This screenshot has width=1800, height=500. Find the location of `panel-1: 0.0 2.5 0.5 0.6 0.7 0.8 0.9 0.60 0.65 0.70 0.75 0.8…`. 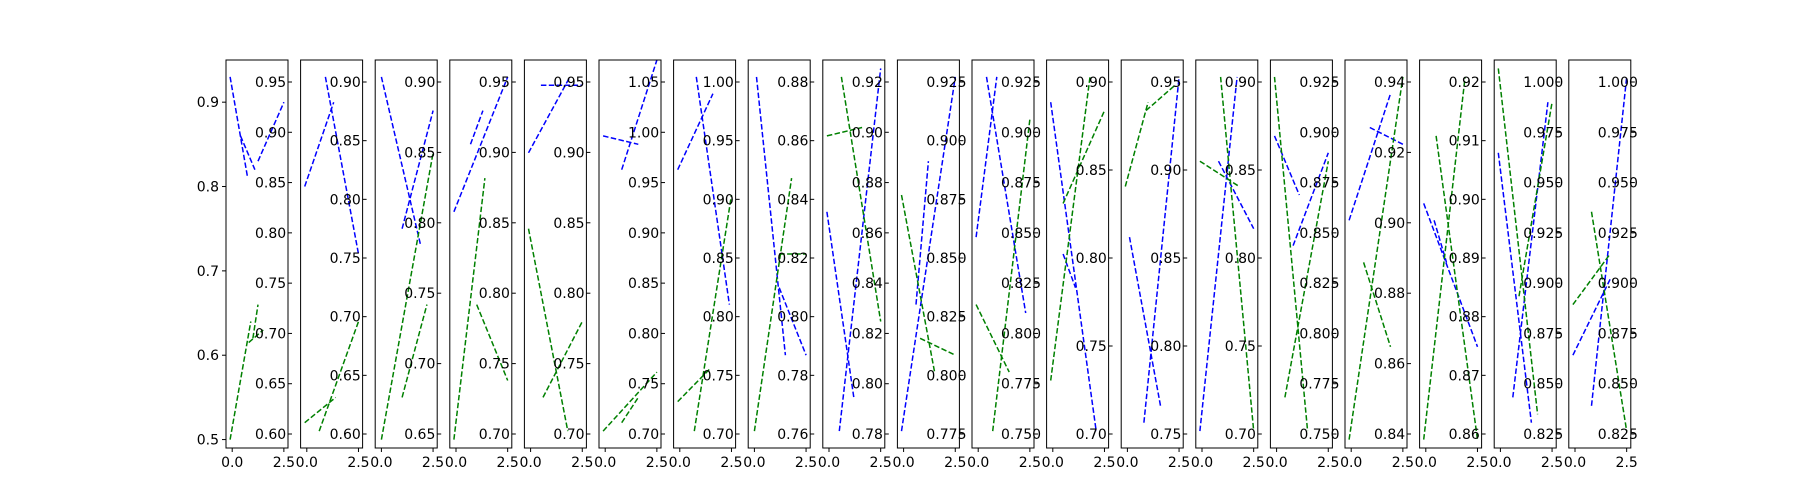

panel-1: 0.0 2.5 0.5 0.6 0.7 0.8 0.9 0.60 0.65 0.70 0.75 0.8… is located at coordinates (246, 265).